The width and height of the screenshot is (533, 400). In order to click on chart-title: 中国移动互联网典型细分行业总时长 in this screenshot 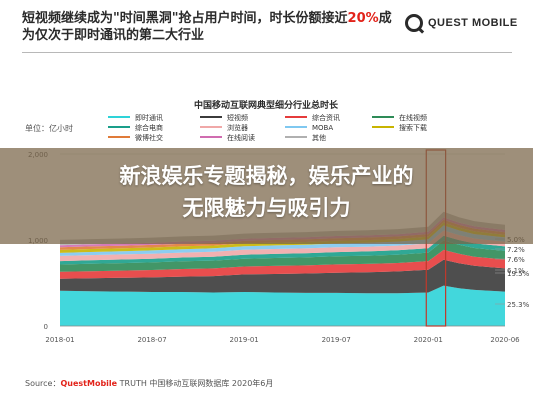, I will do `click(266, 105)`.